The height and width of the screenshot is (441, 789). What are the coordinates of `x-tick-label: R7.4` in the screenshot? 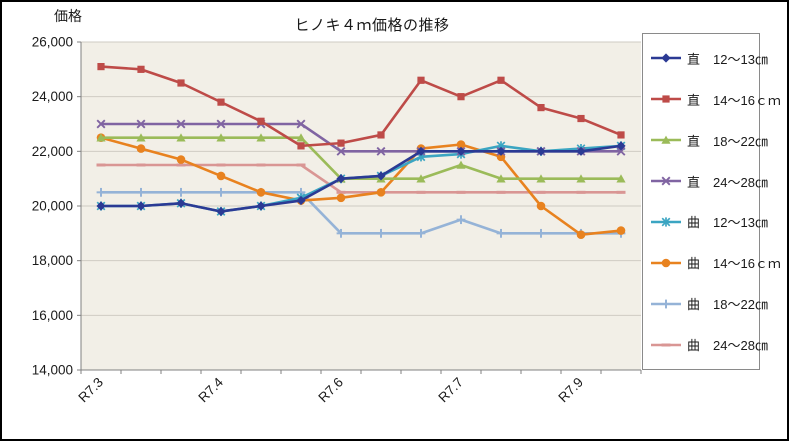 It's located at (210, 389).